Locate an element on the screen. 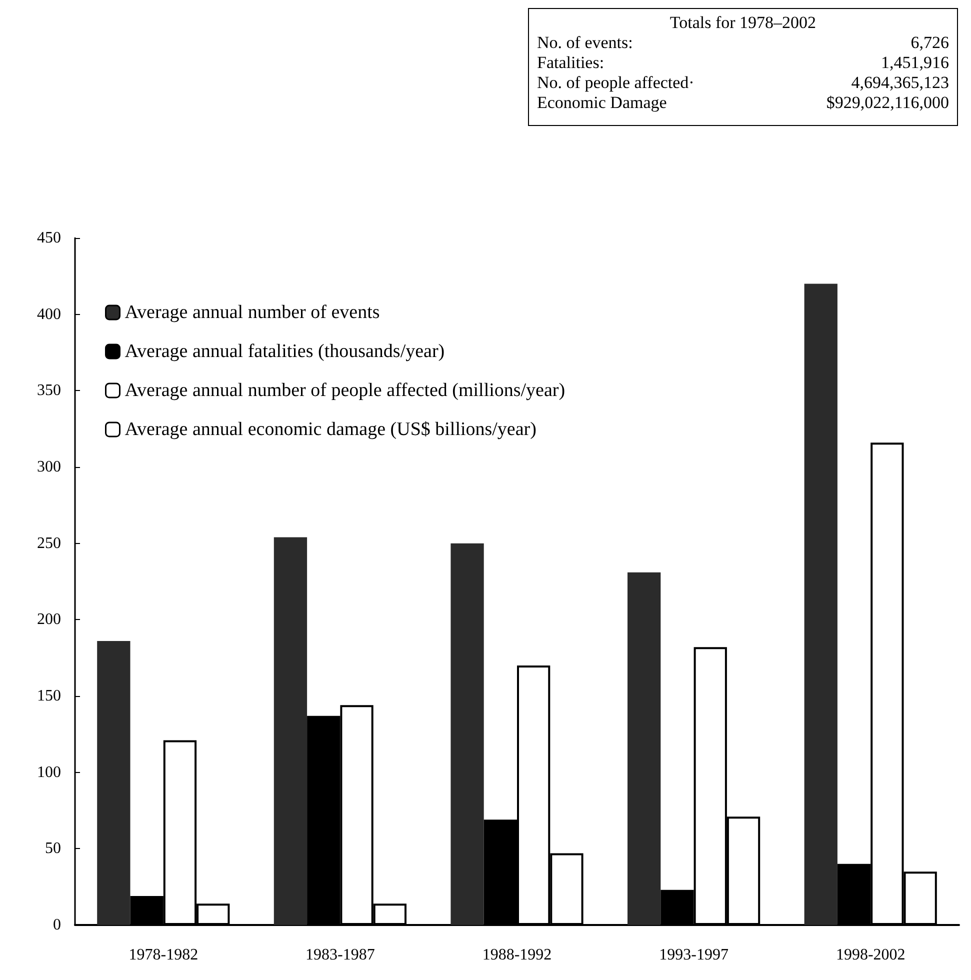 Image resolution: width=971 pixels, height=980 pixels. y-tick-label: 50 is located at coordinates (53, 849).